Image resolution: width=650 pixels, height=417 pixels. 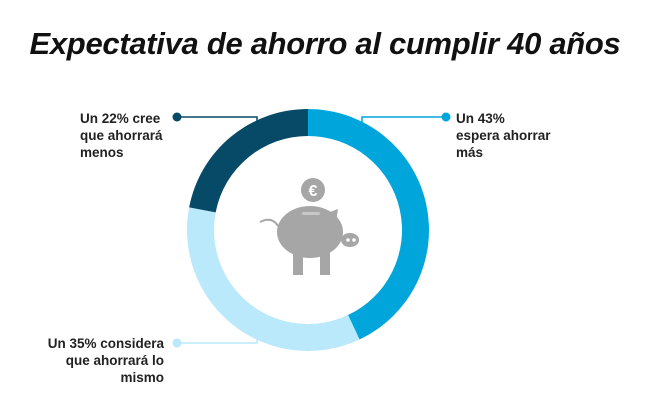 What do you see at coordinates (177, 117) in the screenshot?
I see `leader-menos-dot` at bounding box center [177, 117].